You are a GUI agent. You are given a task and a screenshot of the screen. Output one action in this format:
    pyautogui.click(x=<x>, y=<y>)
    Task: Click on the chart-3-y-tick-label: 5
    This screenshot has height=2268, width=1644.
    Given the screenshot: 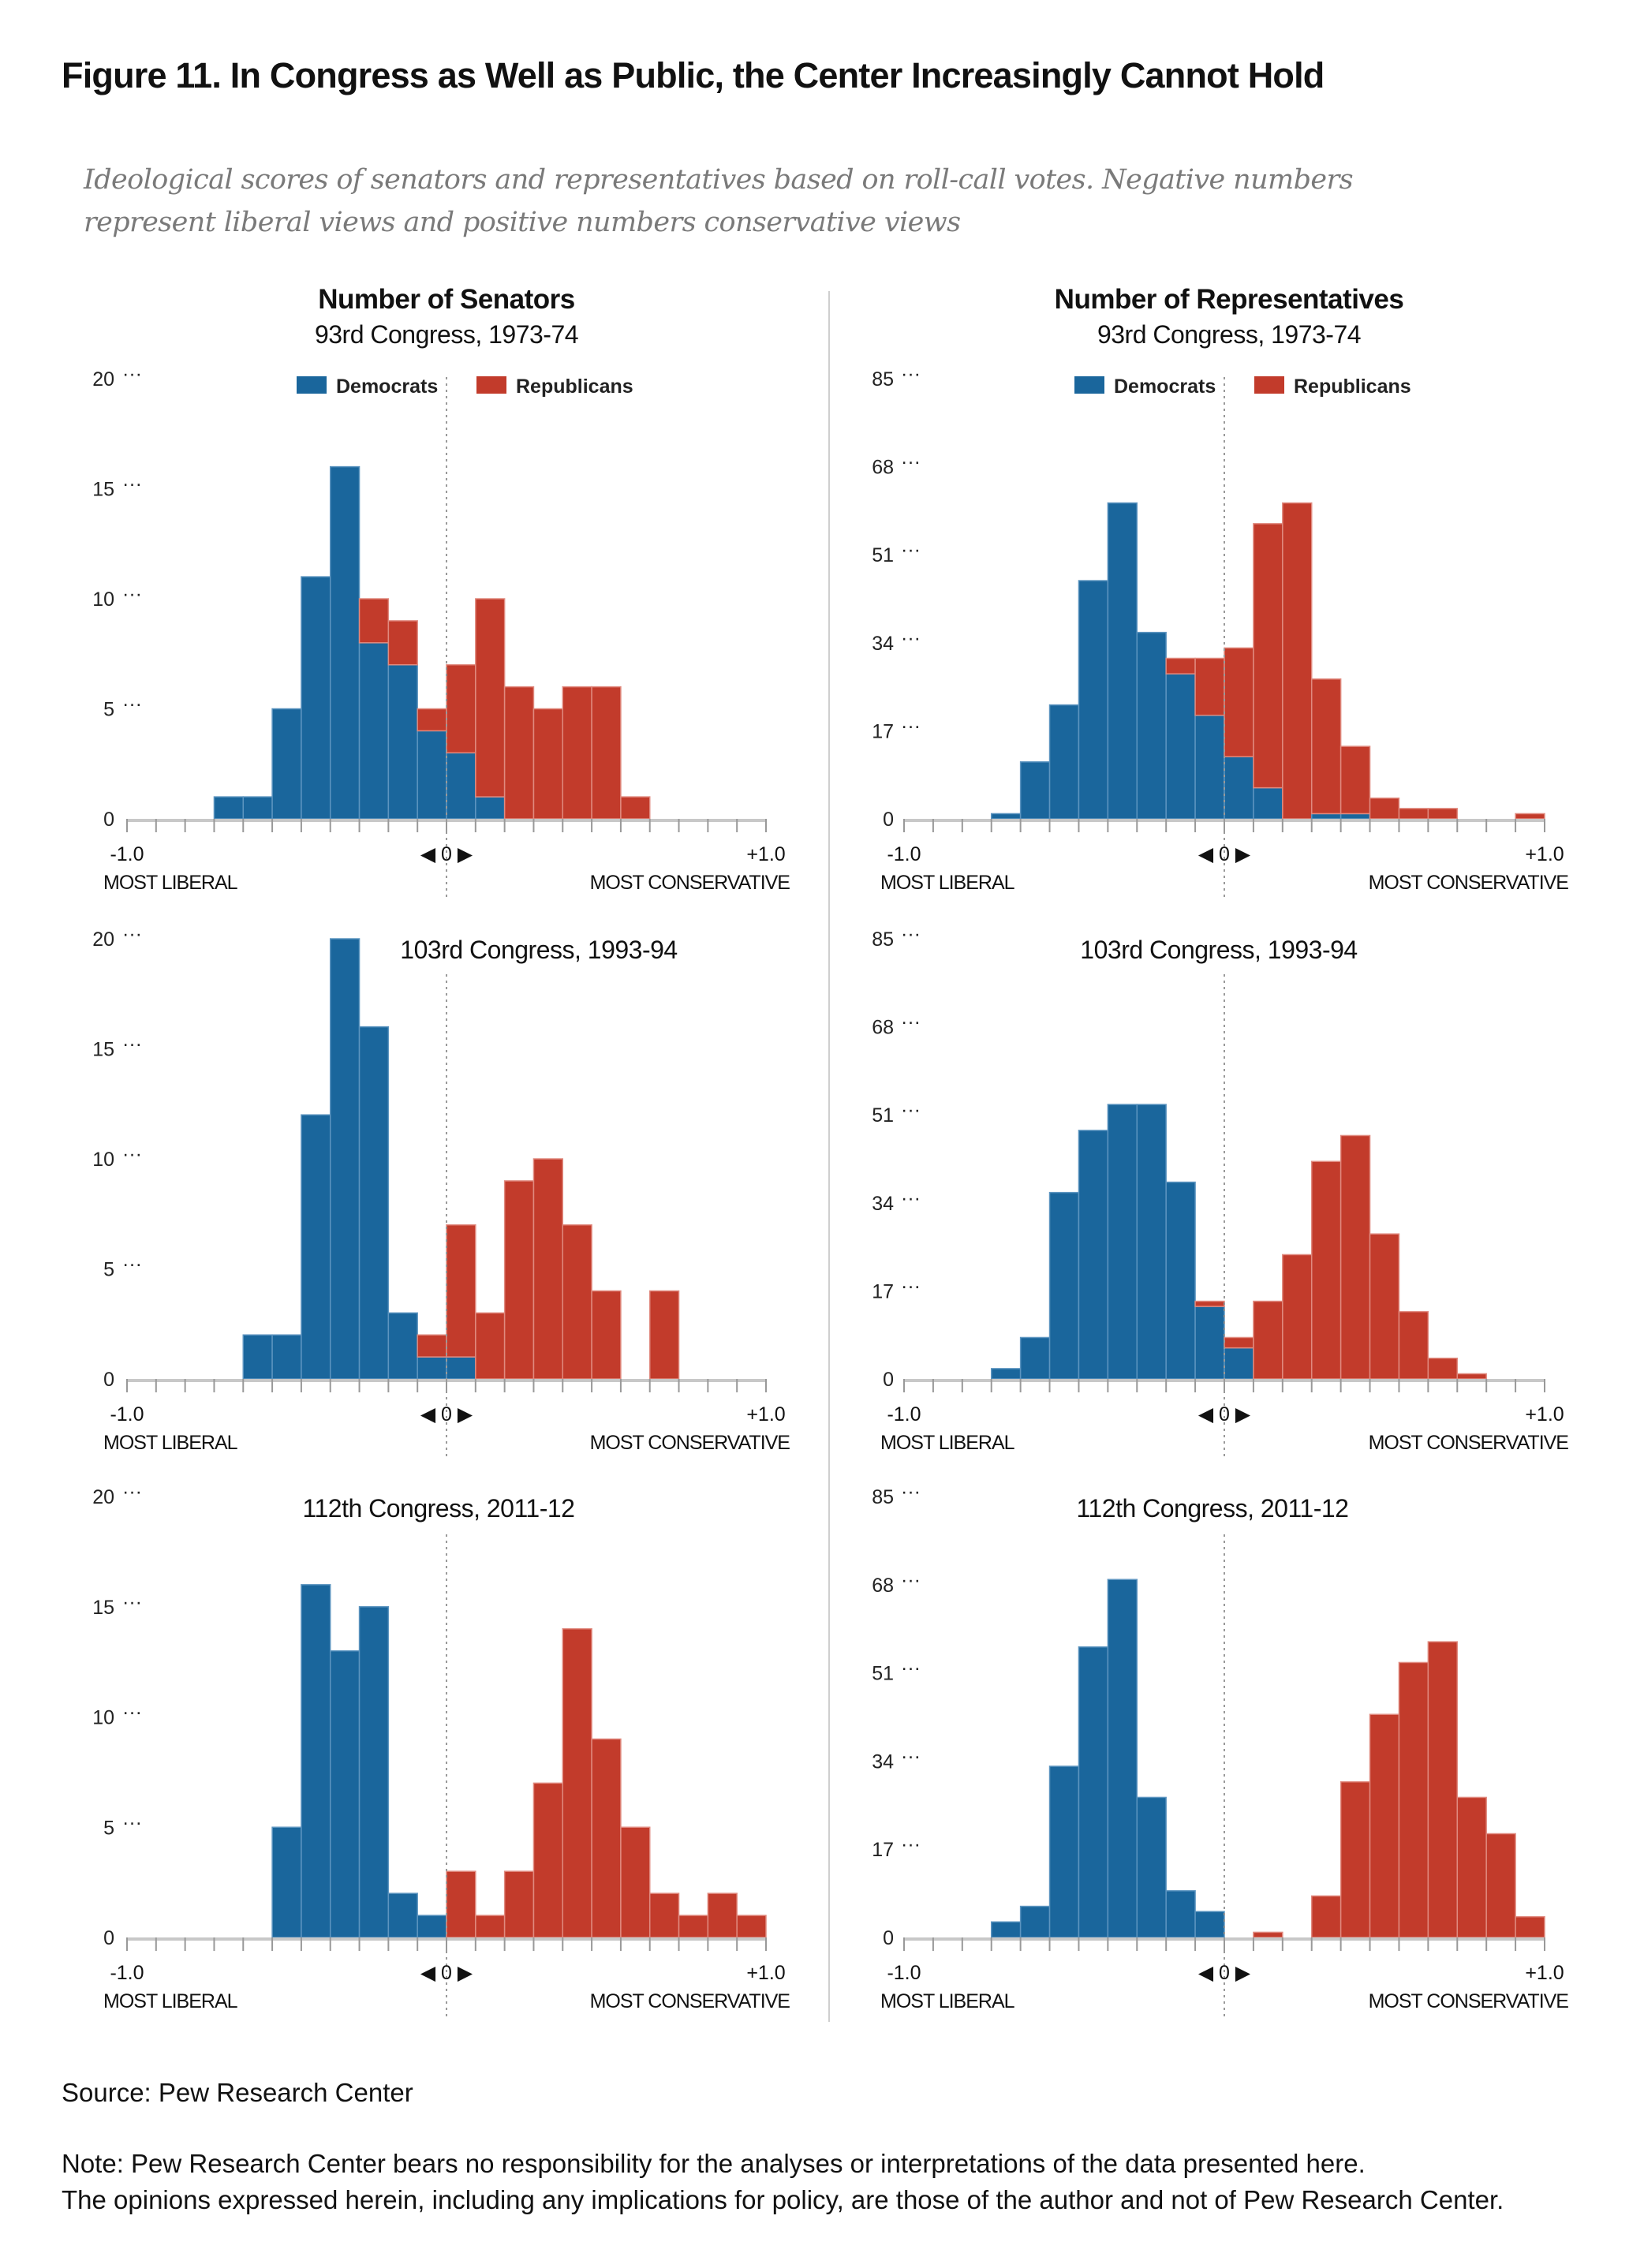 What is the action you would take?
    pyautogui.click(x=108, y=1270)
    